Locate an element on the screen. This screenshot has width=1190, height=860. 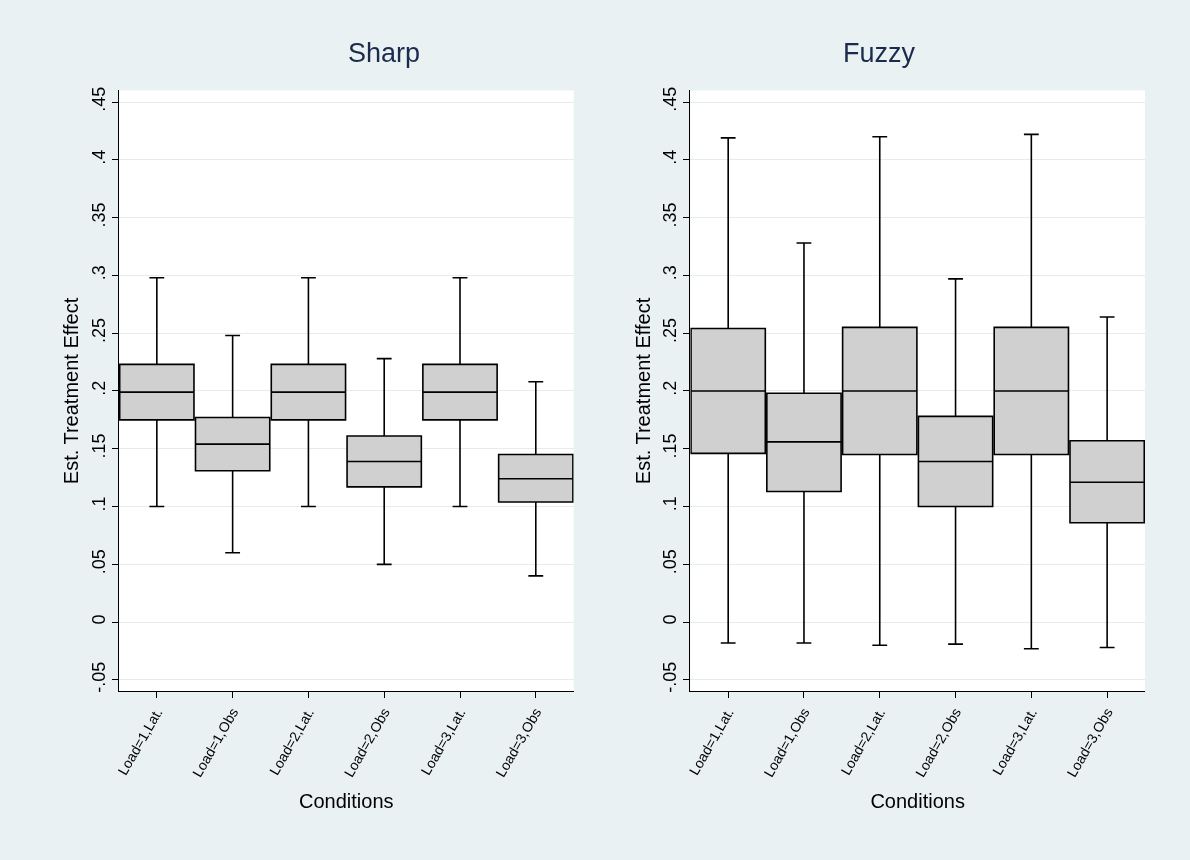
chart-title: Fuzzy is located at coordinates (879, 53).